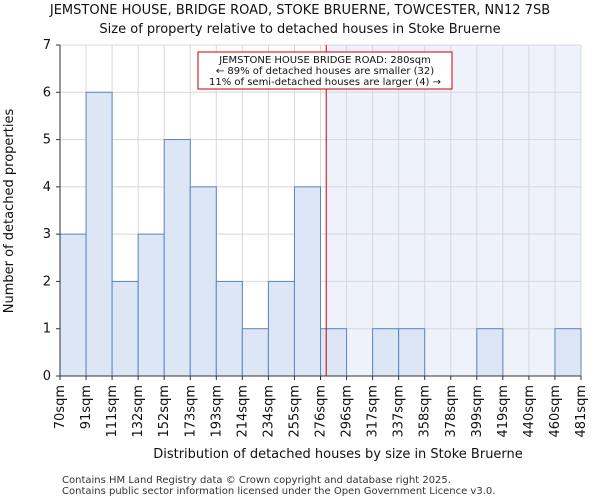 The height and width of the screenshot is (500, 600). What do you see at coordinates (242, 411) in the screenshot?
I see `x-tick-label: 214sqm` at bounding box center [242, 411].